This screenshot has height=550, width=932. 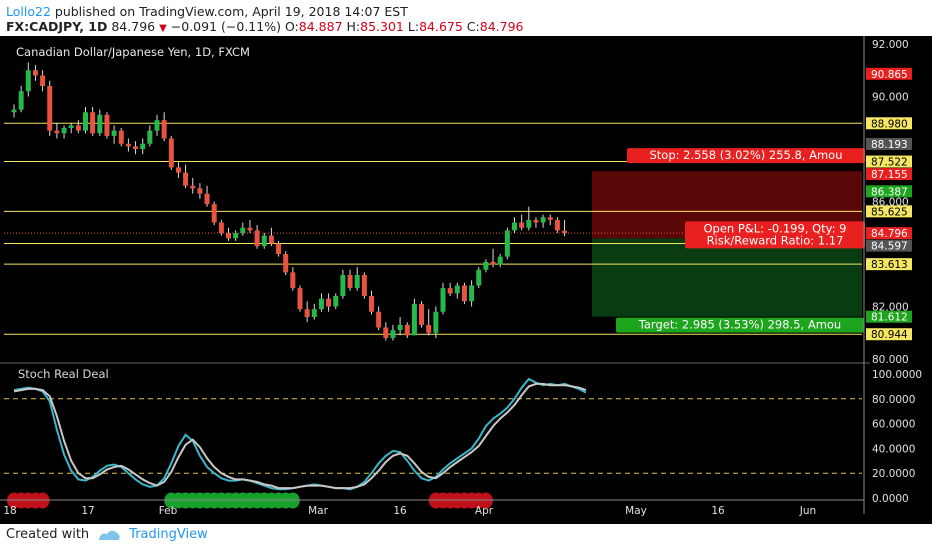 I want to click on stoch-title: Stoch Real Deal, so click(x=63, y=374).